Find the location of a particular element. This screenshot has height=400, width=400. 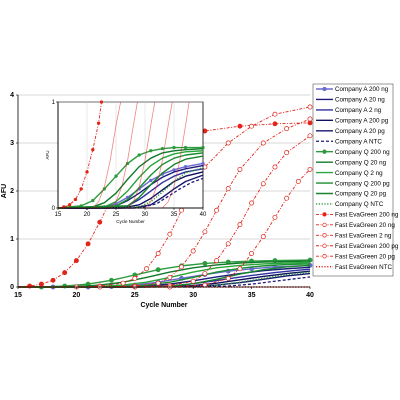

inset-x-tick-label-20: 20 is located at coordinates (87, 215).